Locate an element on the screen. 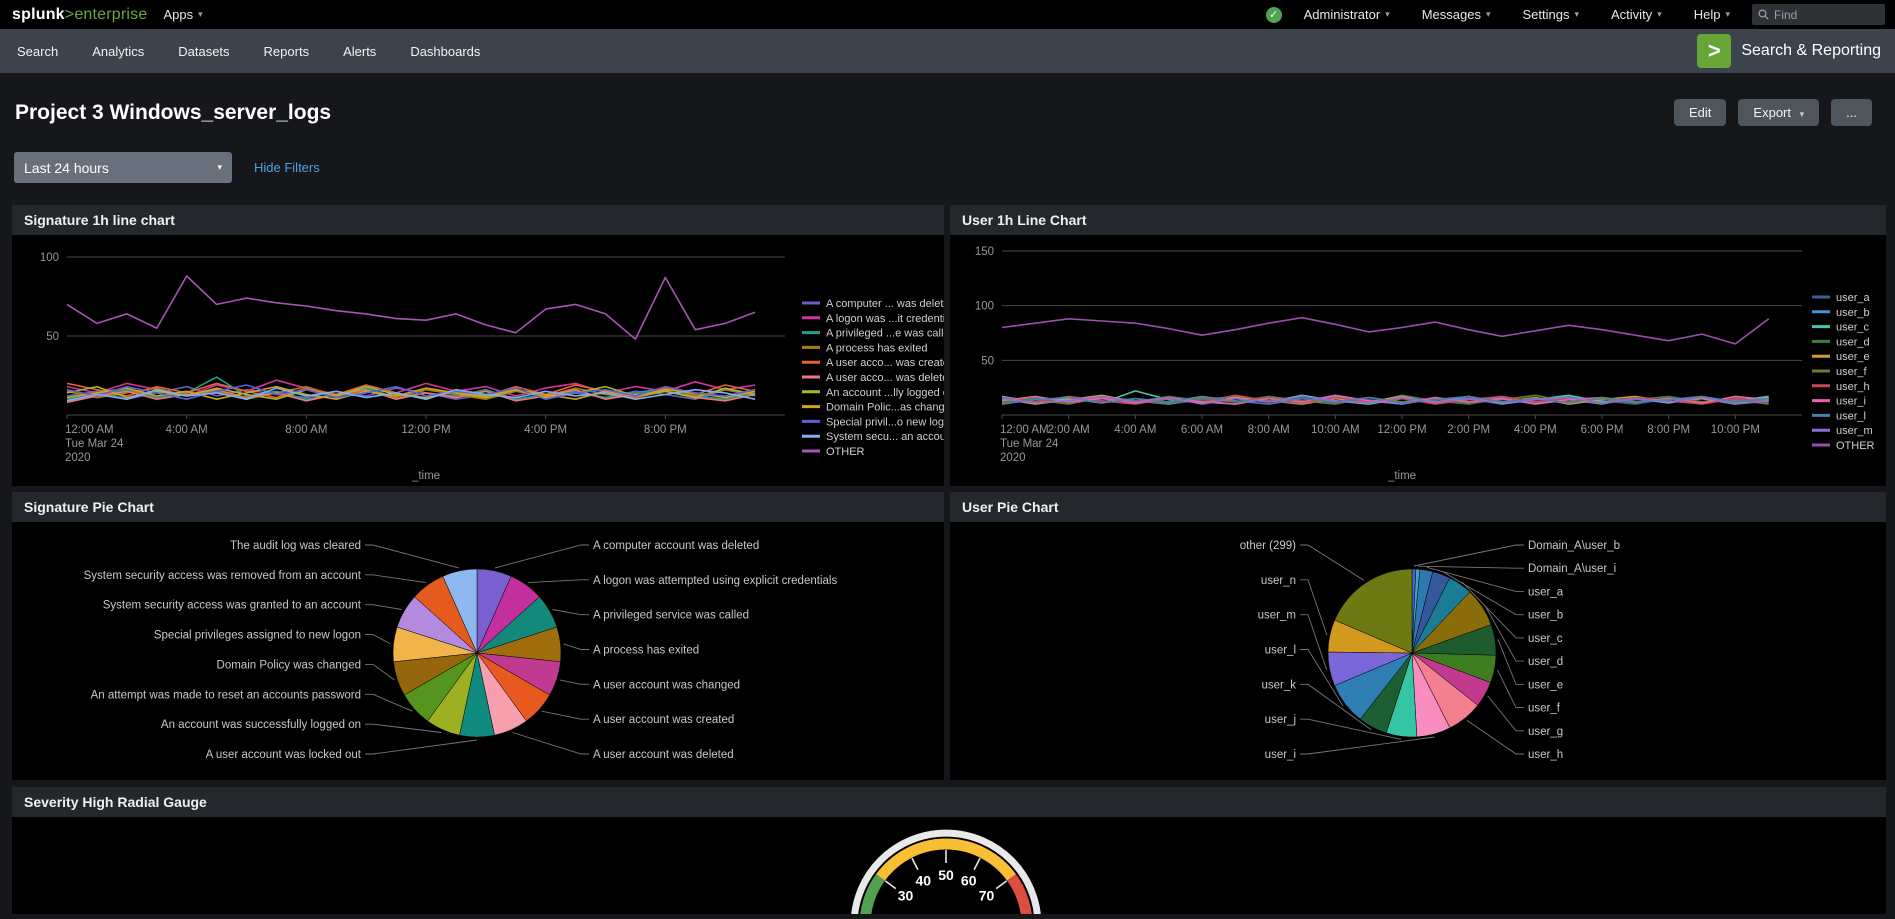 The image size is (1895, 919). legend-label: user_c is located at coordinates (1853, 328).